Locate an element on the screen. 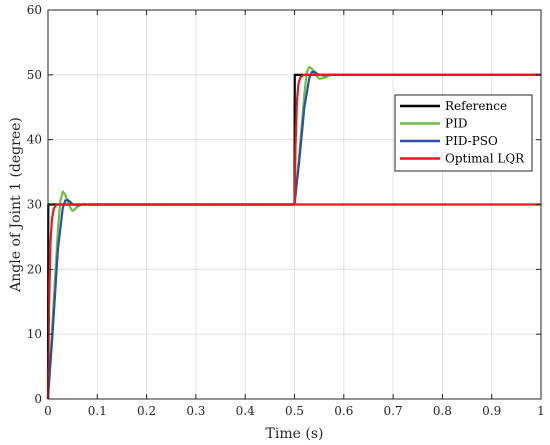 The image size is (550, 445). x-tick-label: 0.1 is located at coordinates (97, 411).